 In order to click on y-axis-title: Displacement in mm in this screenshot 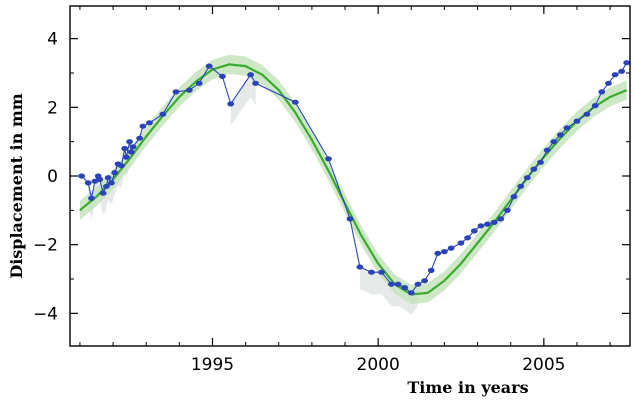, I will do `click(16, 185)`.